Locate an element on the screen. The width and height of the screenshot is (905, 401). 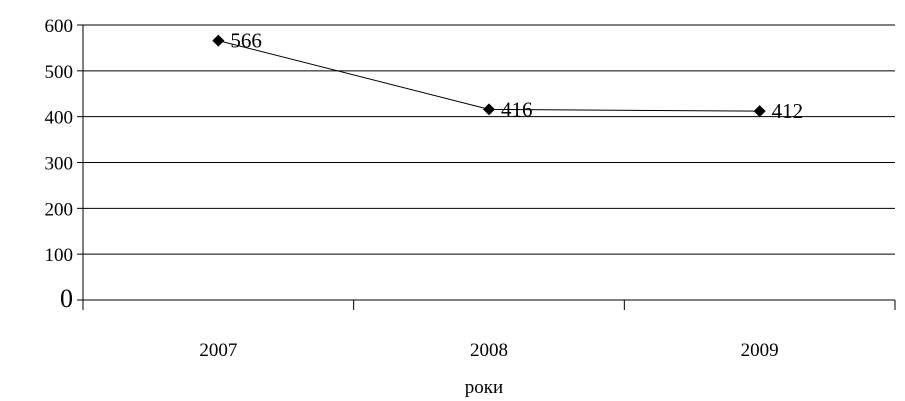
x-axis-ticks: 2007 2008 2009 is located at coordinates (489, 330).